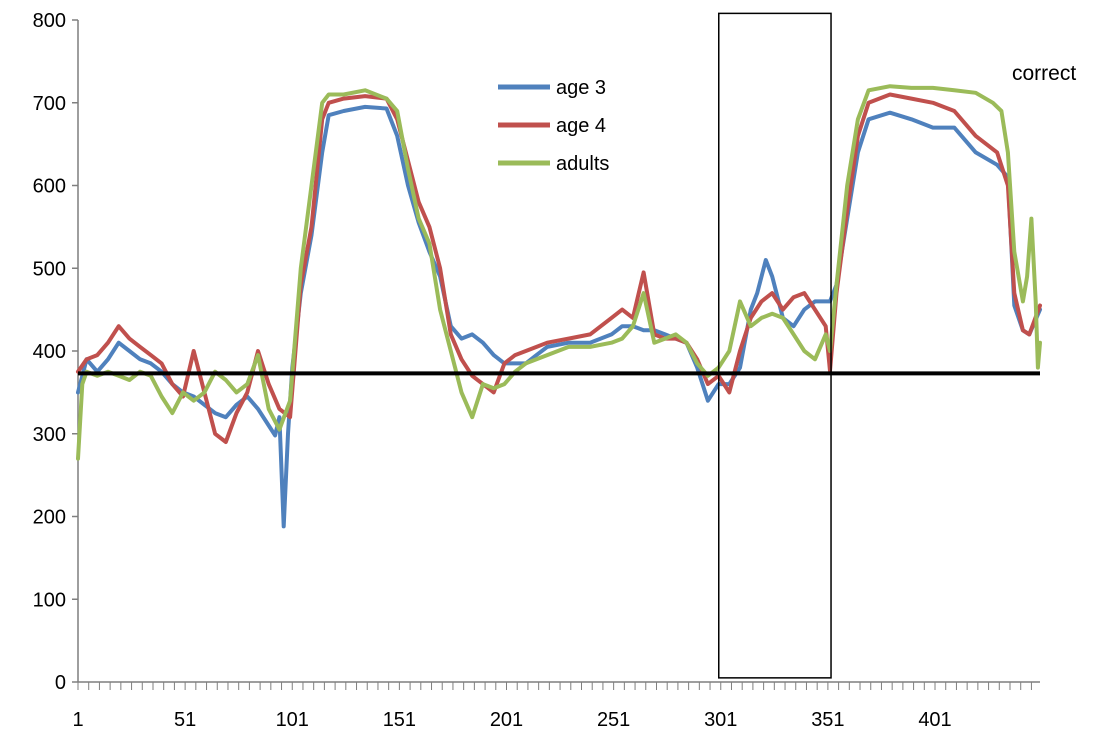 This screenshot has width=1103, height=737. Describe the element at coordinates (49, 518) in the screenshot. I see `y-tick-label: 200` at that location.